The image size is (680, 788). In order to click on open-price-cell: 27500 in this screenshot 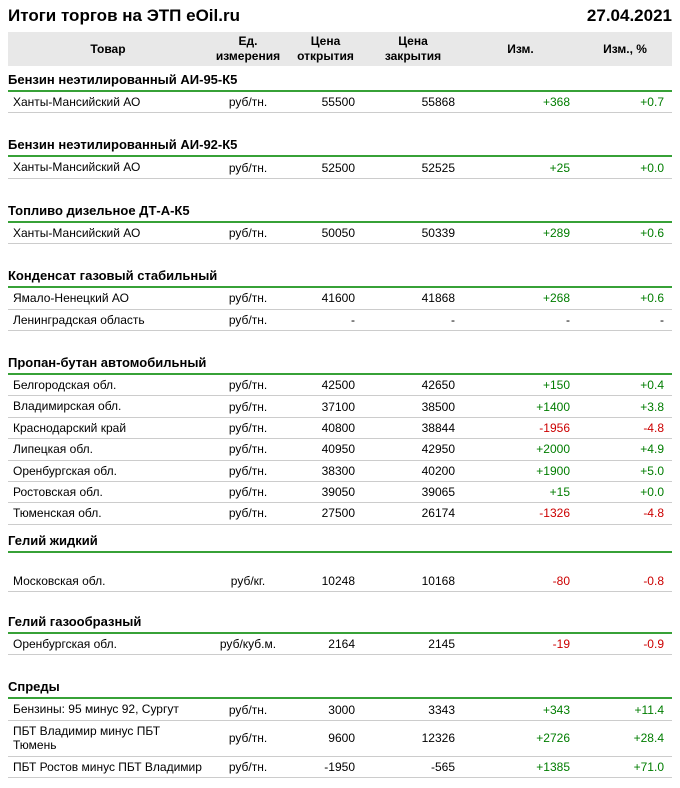, I will do `click(338, 513)`.